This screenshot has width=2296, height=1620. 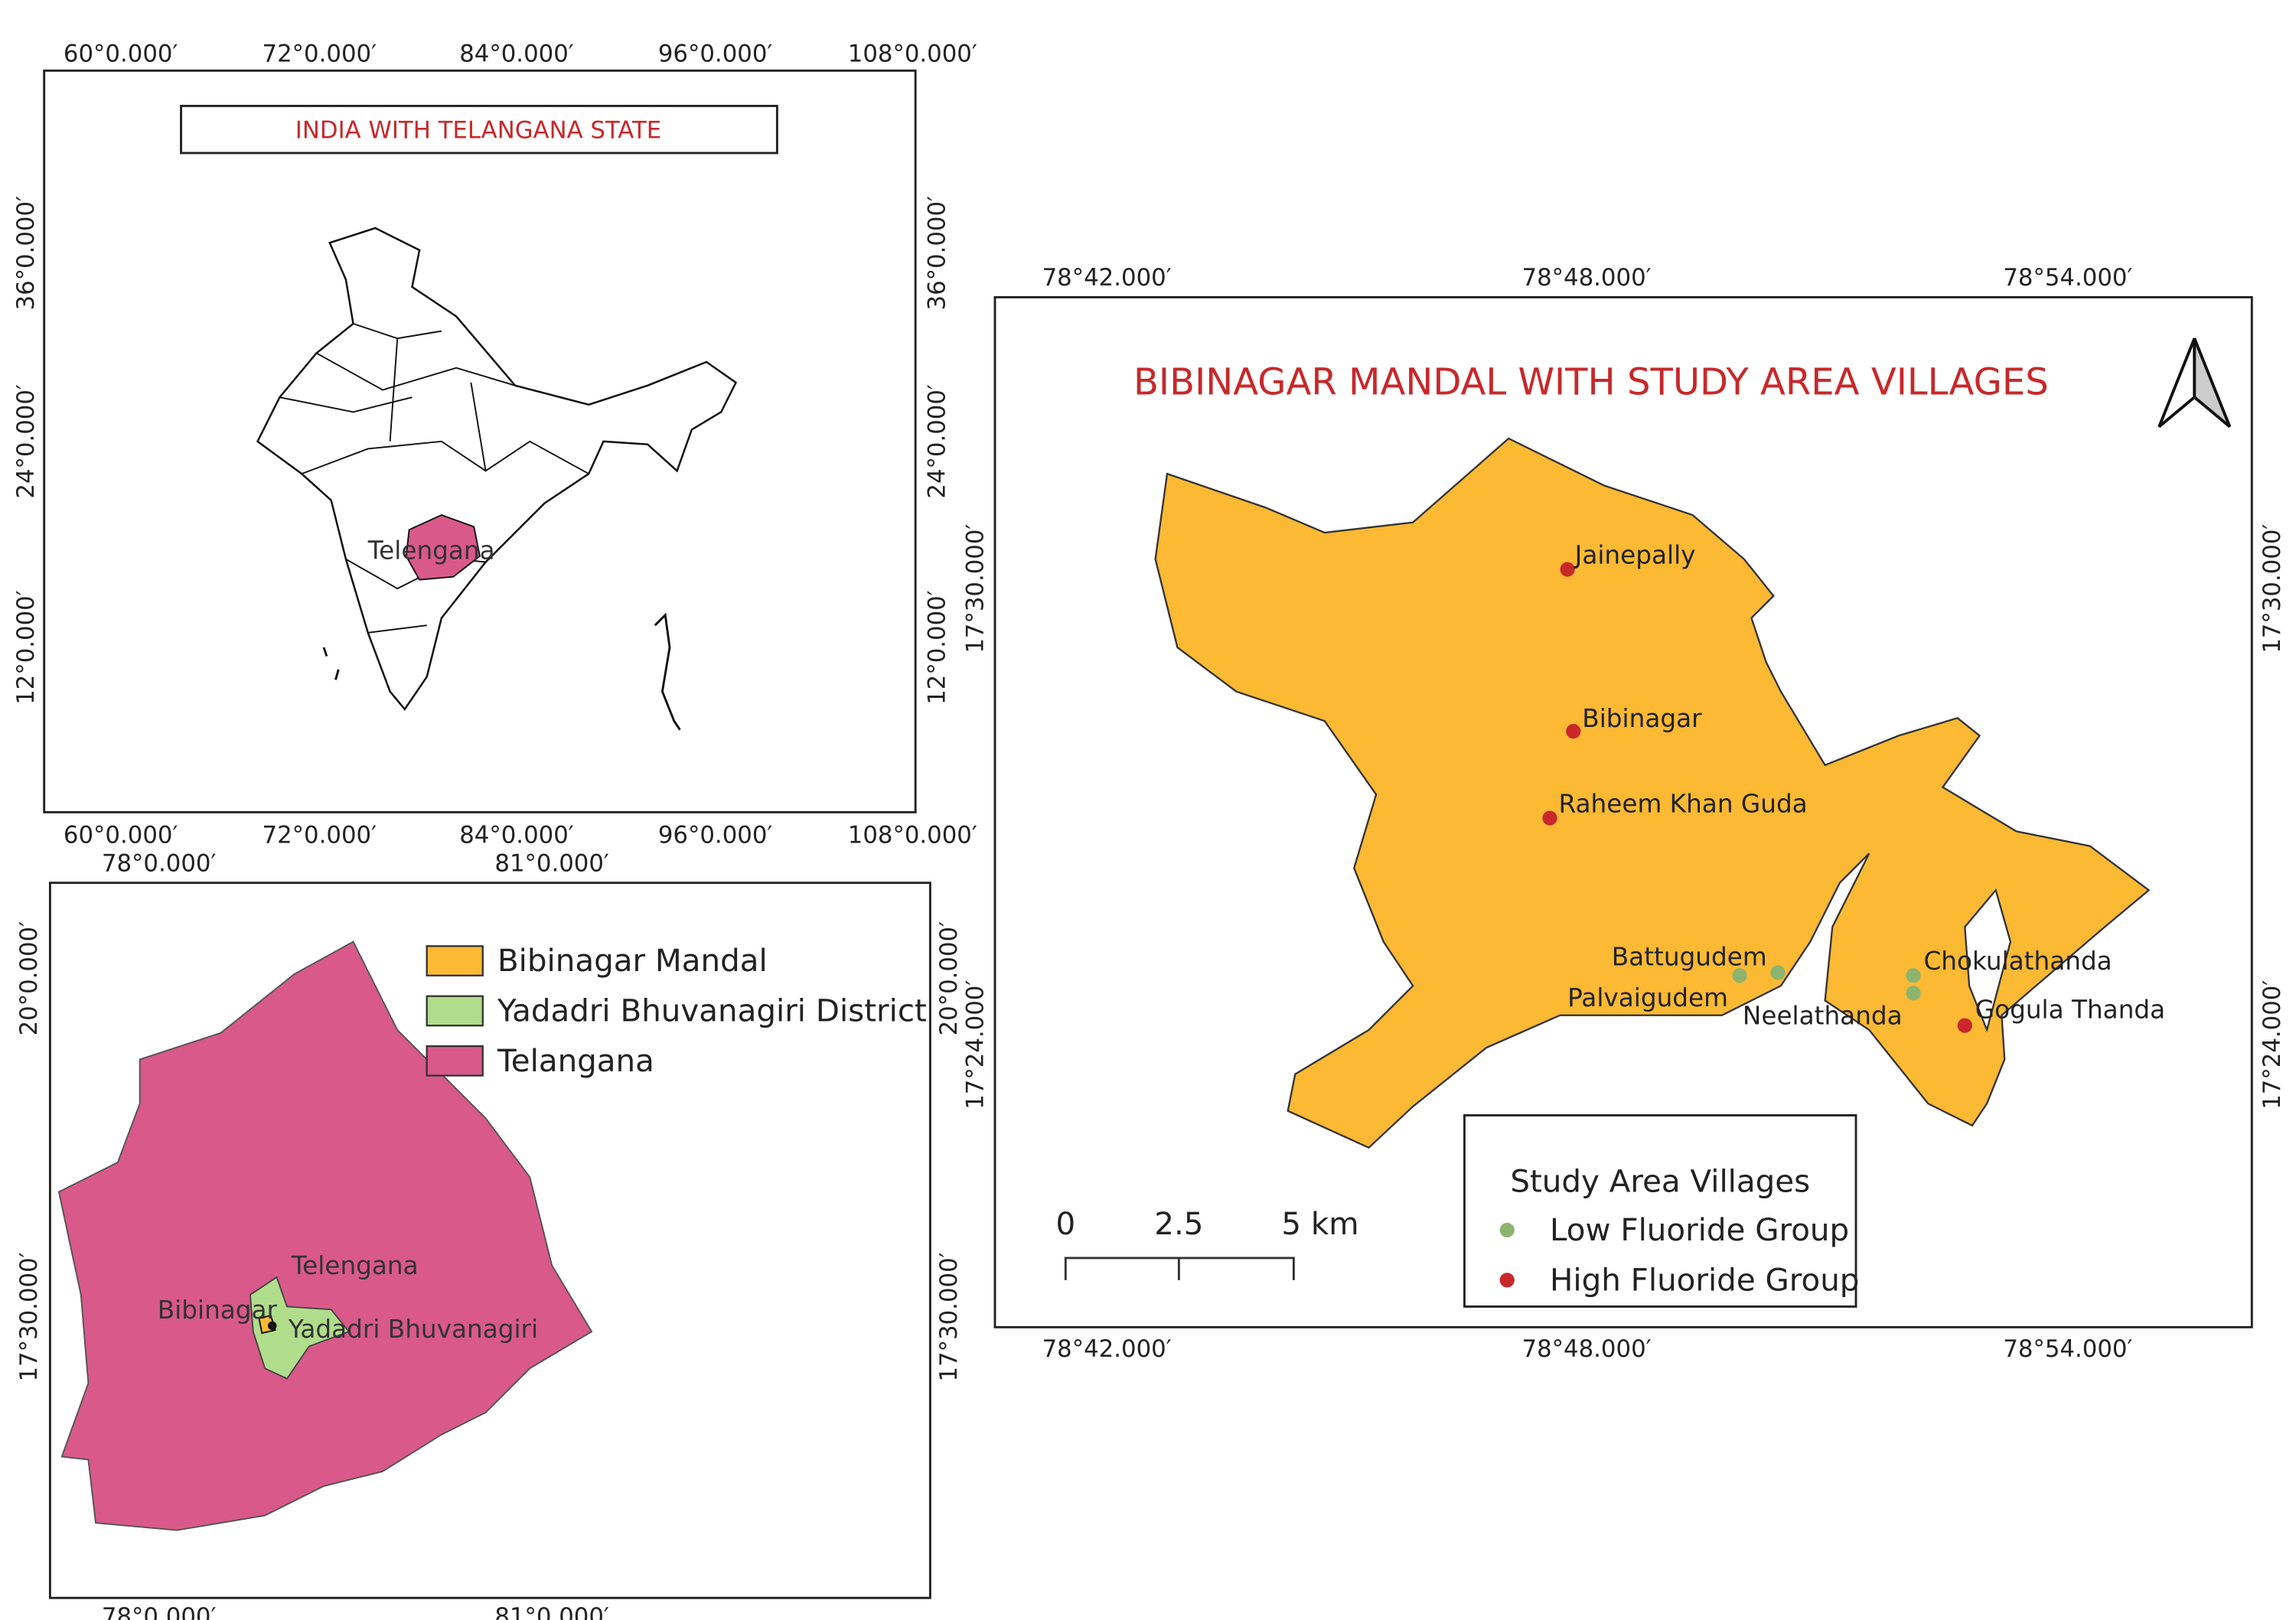 I want to click on legend-label: High Fluoride Group, so click(x=1704, y=1280).